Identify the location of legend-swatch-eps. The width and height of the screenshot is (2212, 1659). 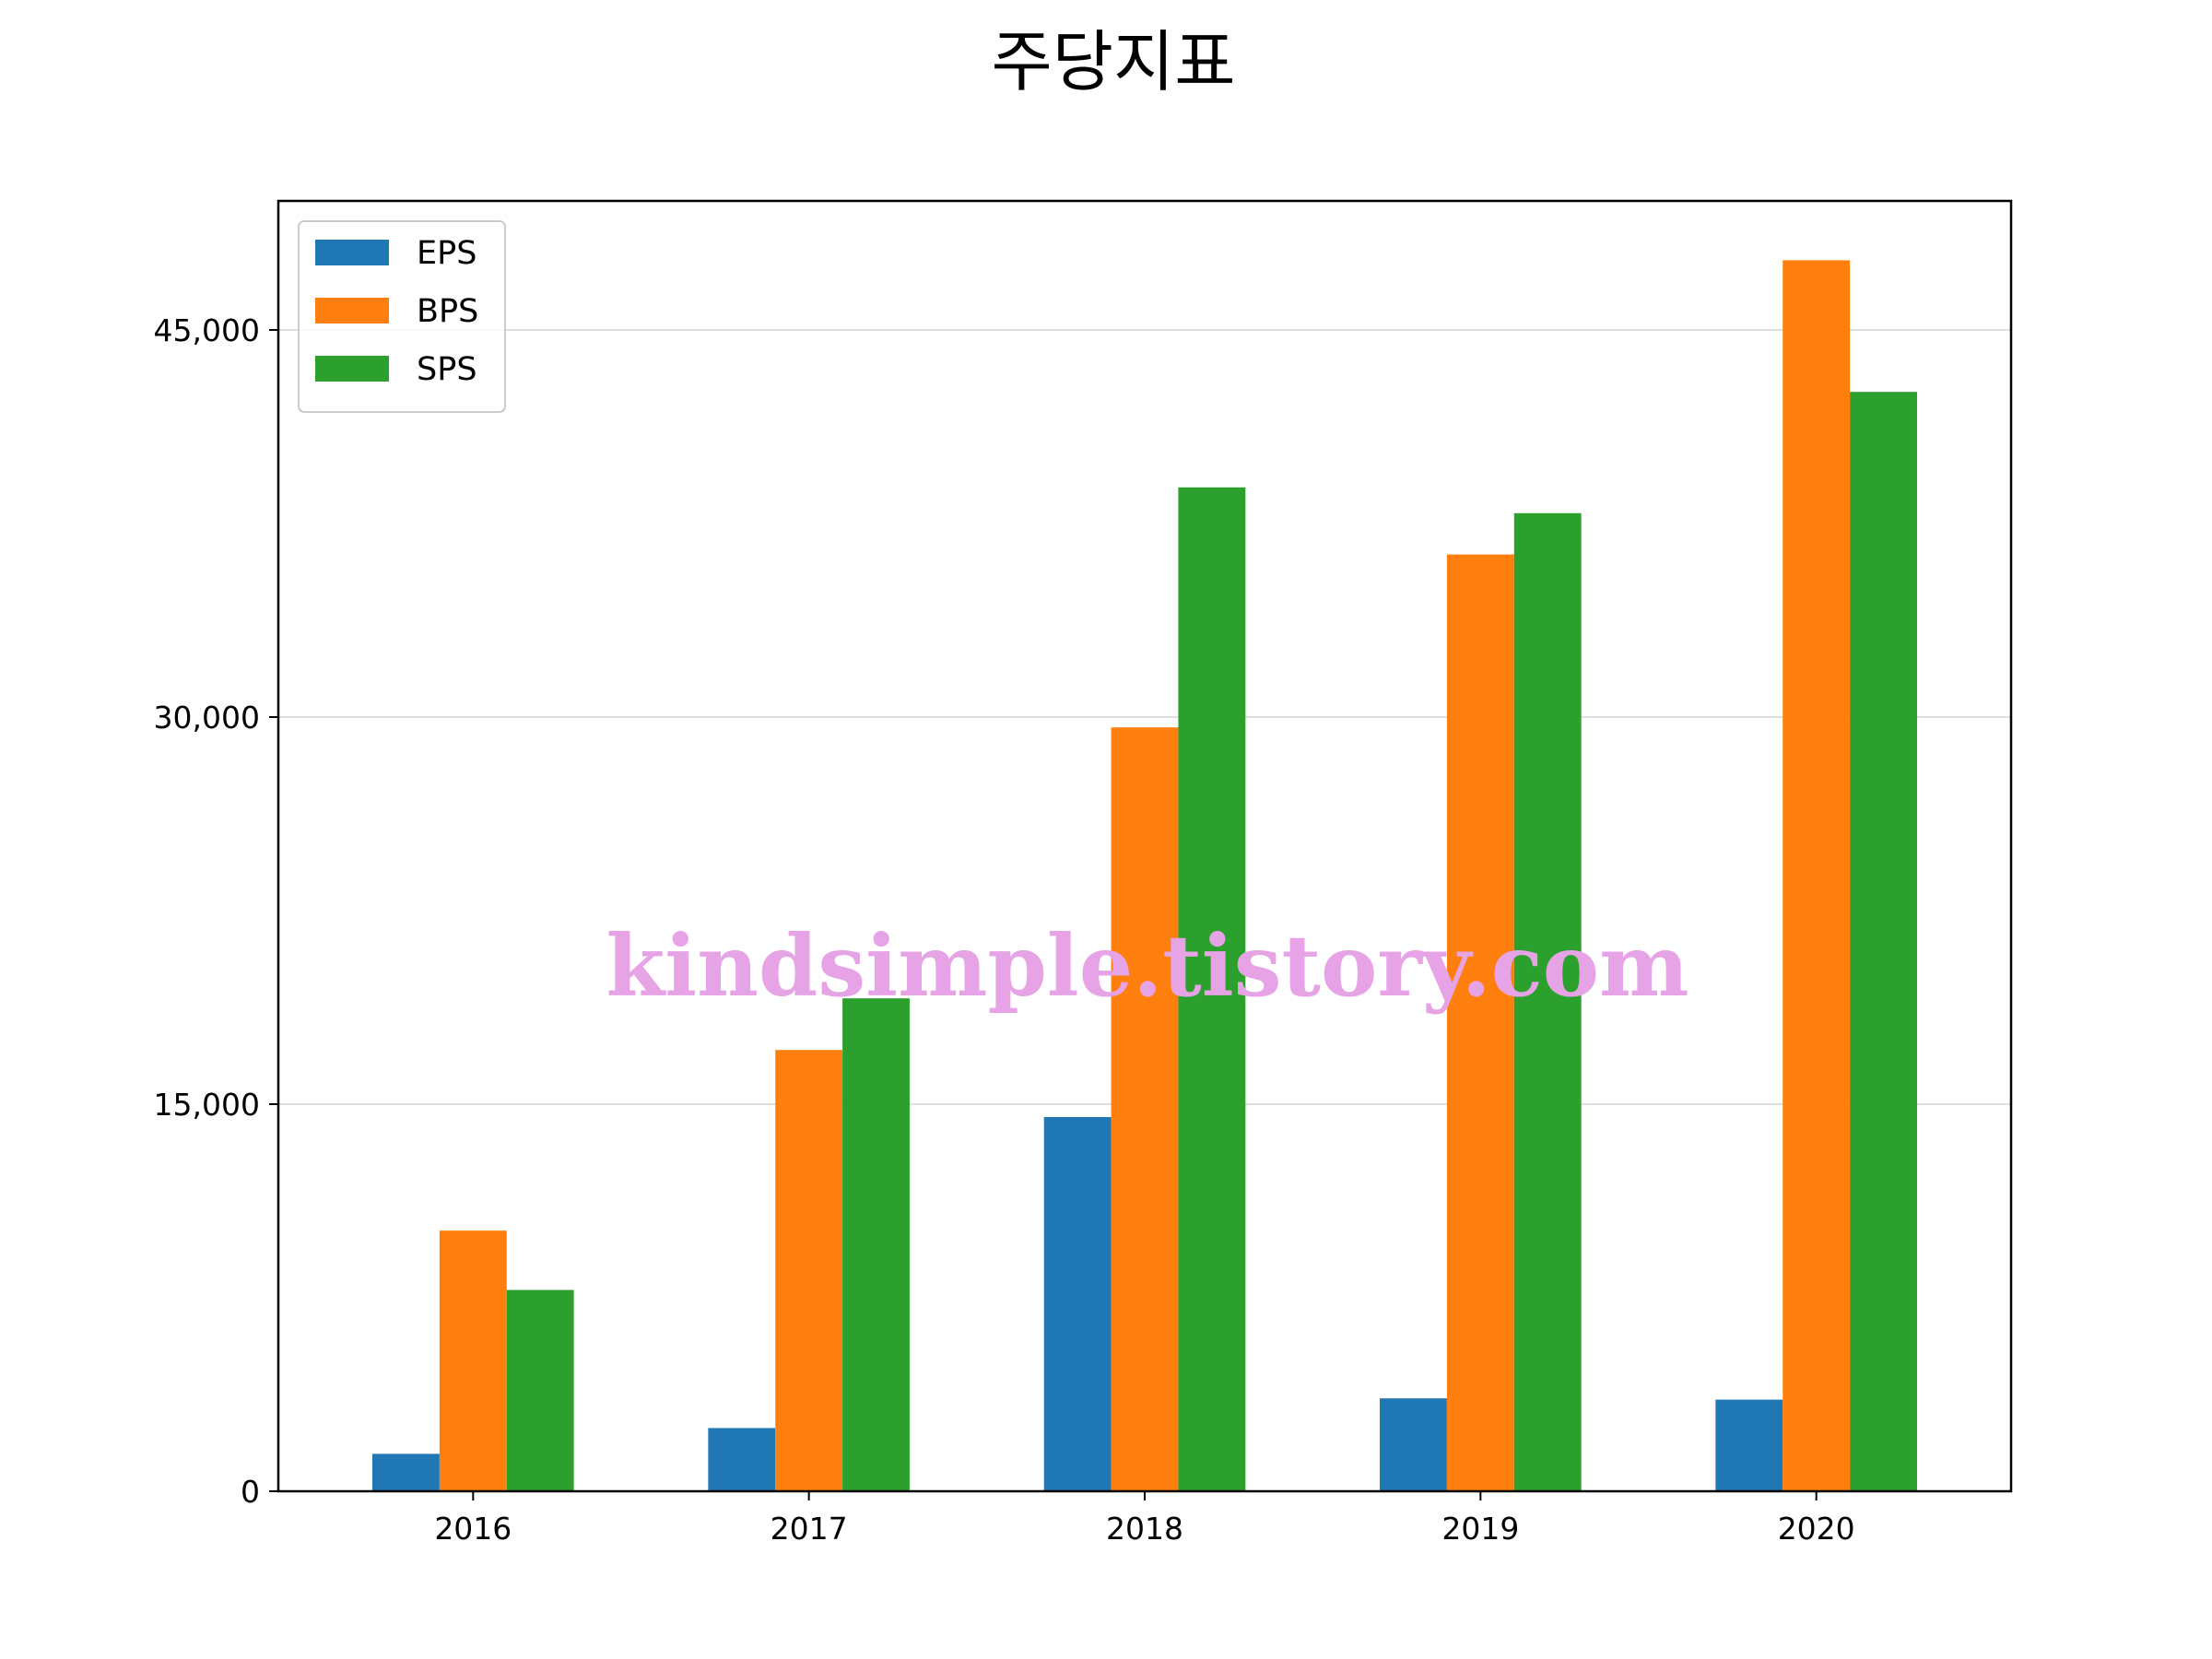
(352, 252).